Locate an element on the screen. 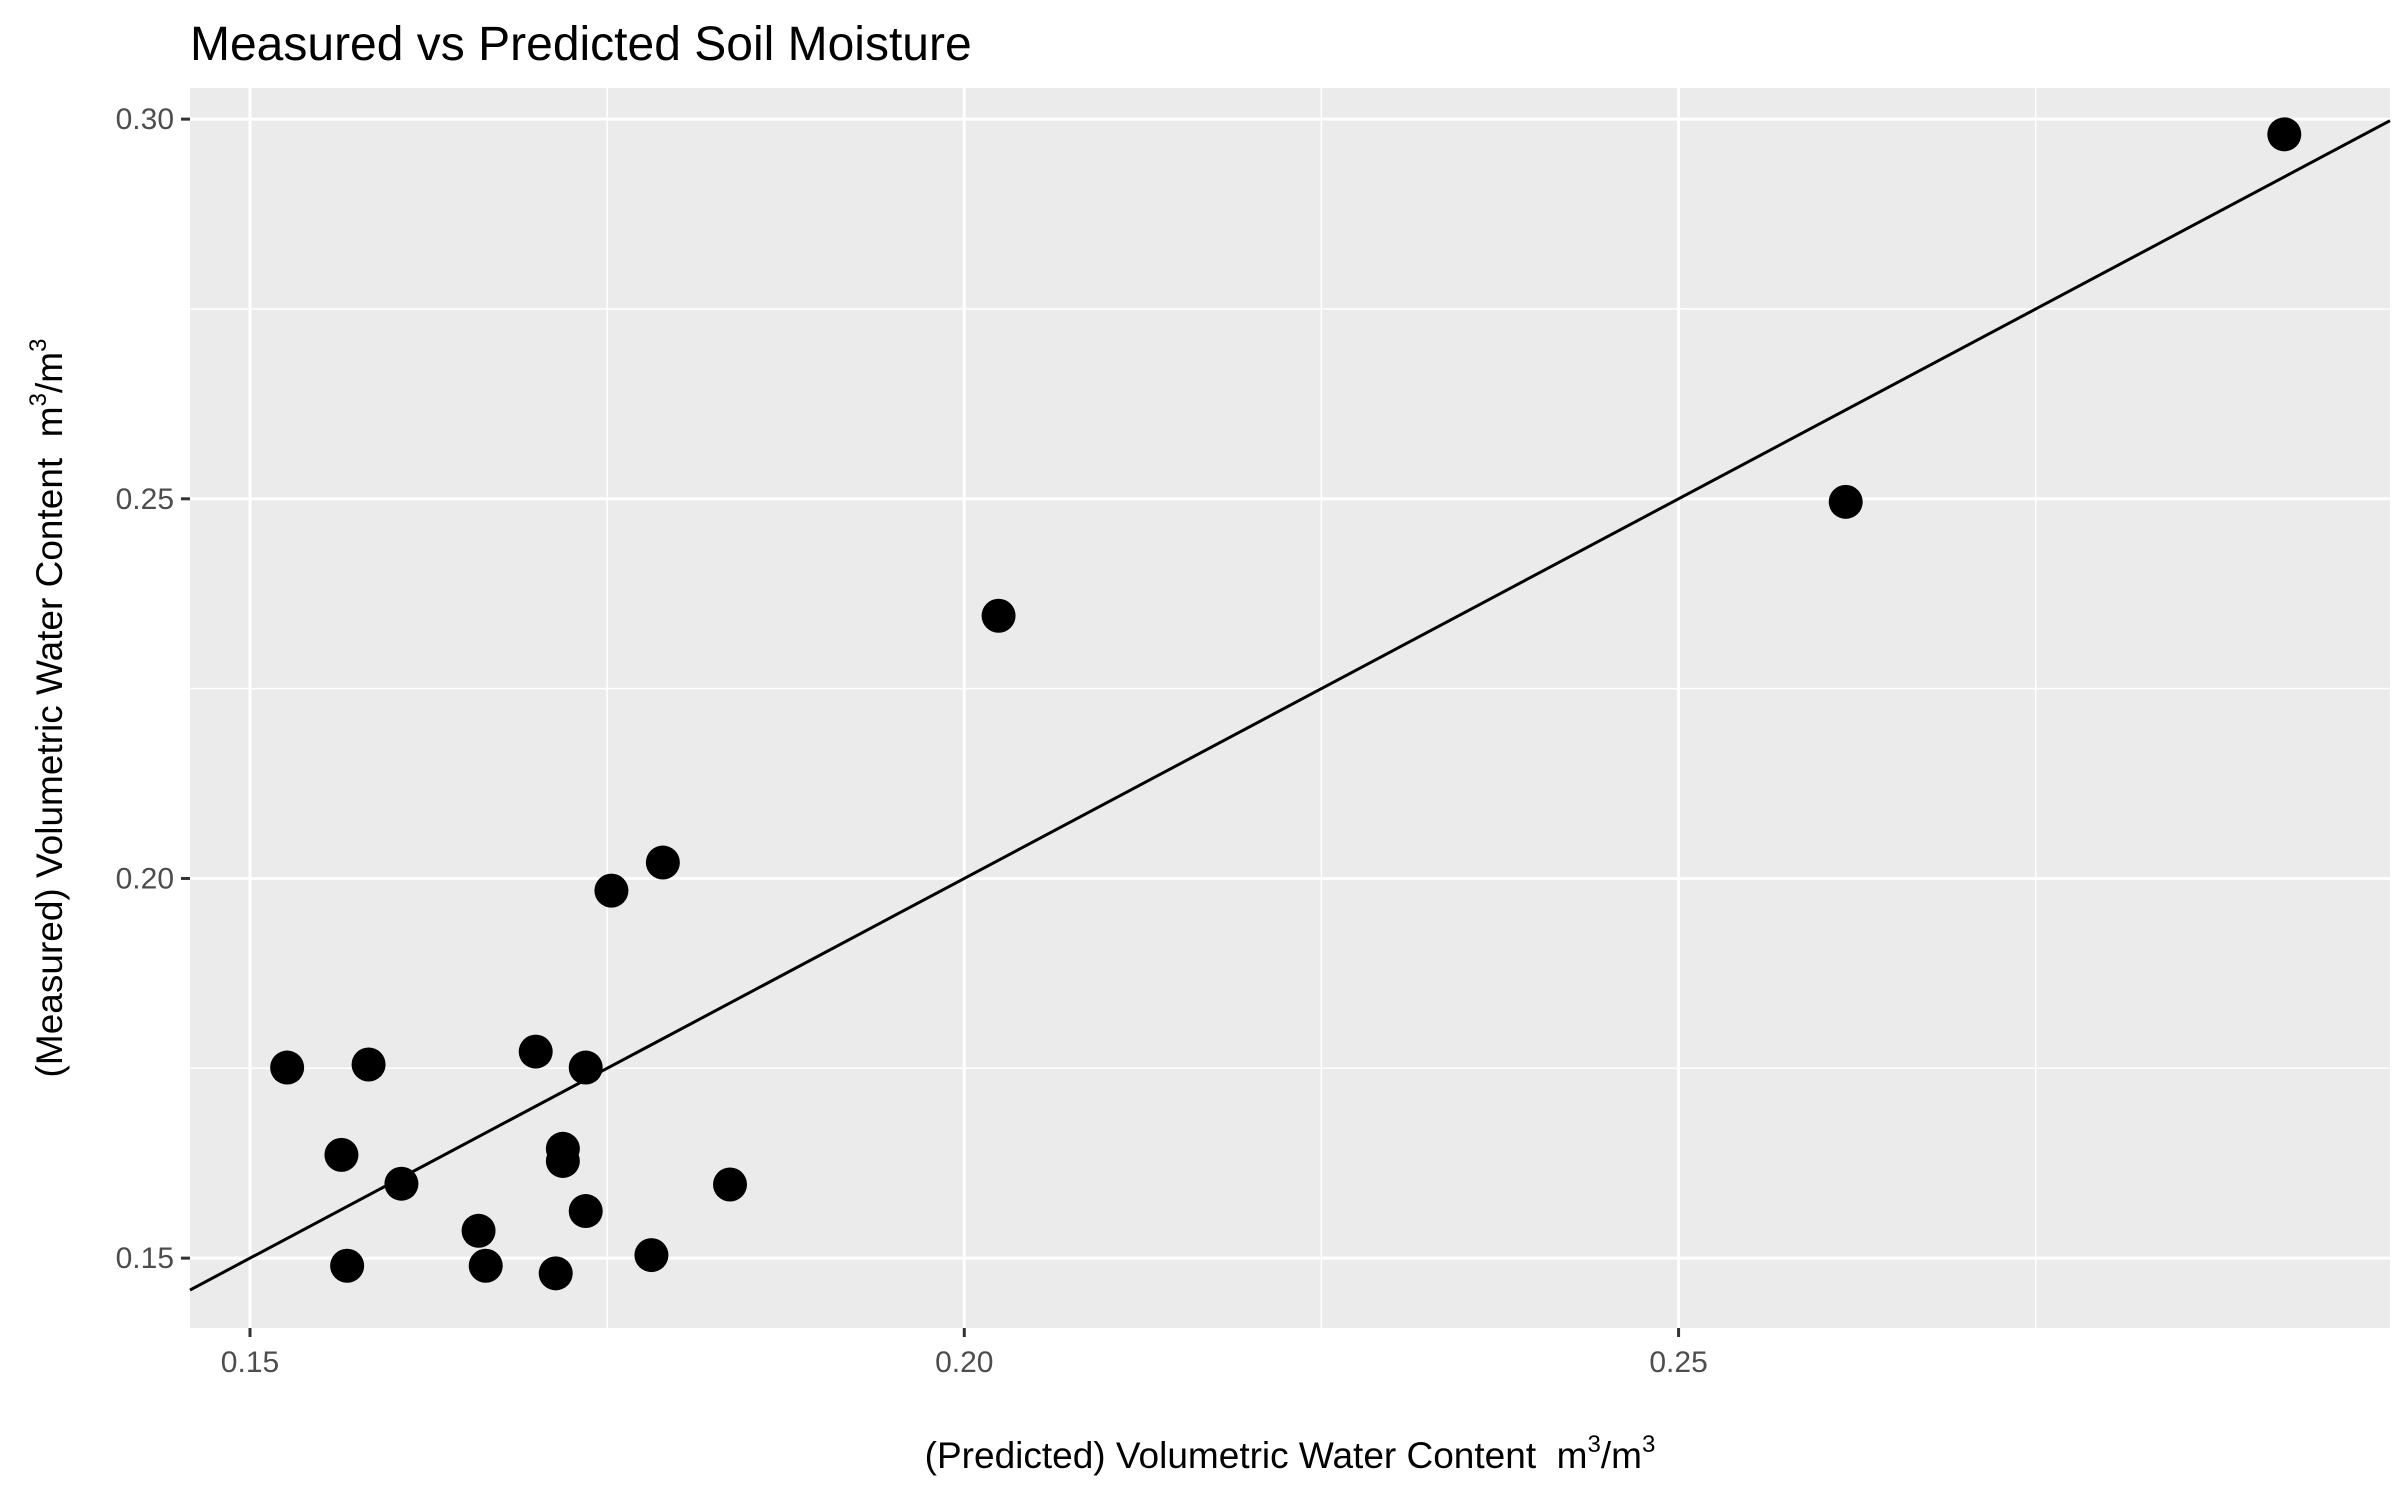 This screenshot has width=2400, height=1500. x-tick-label: 0.20 is located at coordinates (964, 1362).